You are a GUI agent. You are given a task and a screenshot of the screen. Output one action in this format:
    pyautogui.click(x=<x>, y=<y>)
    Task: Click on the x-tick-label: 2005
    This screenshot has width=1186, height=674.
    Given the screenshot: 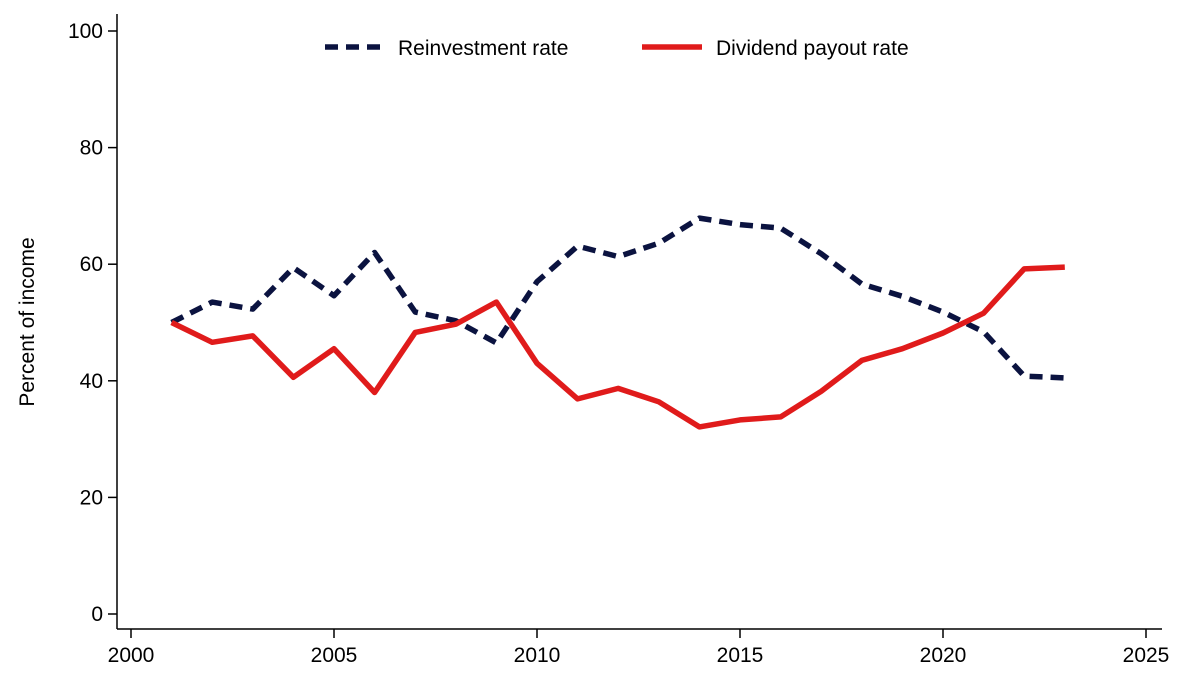 What is the action you would take?
    pyautogui.click(x=334, y=655)
    